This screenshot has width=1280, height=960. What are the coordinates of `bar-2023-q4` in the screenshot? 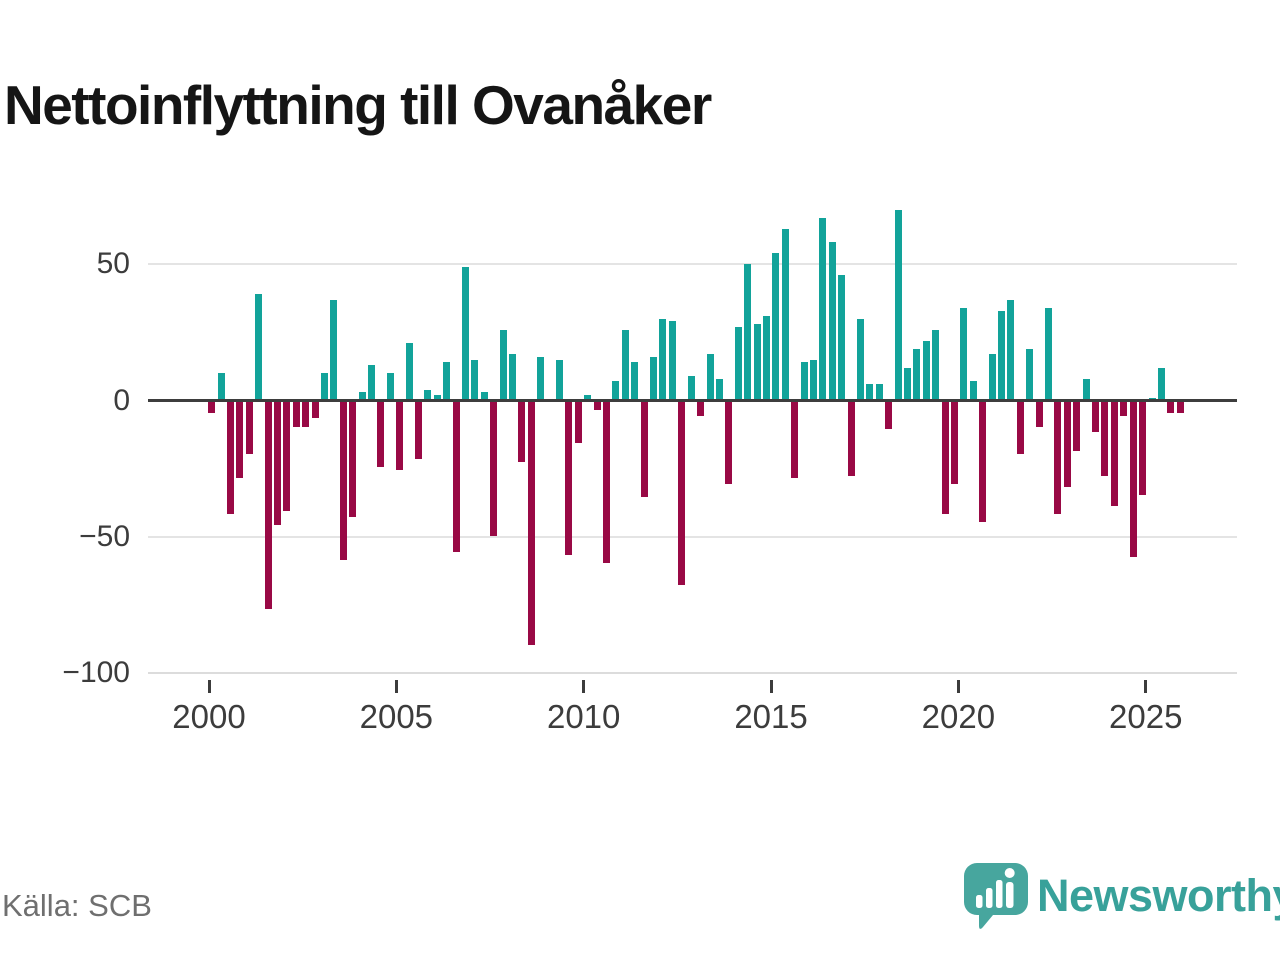 It's located at (1105, 439).